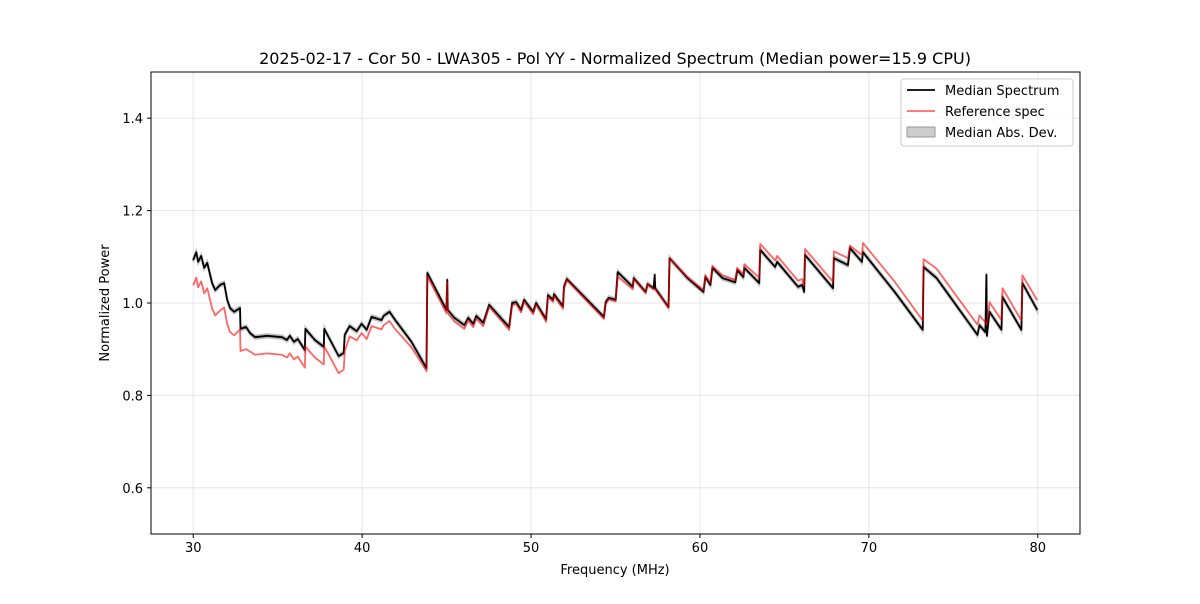 The image size is (1200, 604). Describe the element at coordinates (921, 132) in the screenshot. I see `legend-mad-swatch` at that location.